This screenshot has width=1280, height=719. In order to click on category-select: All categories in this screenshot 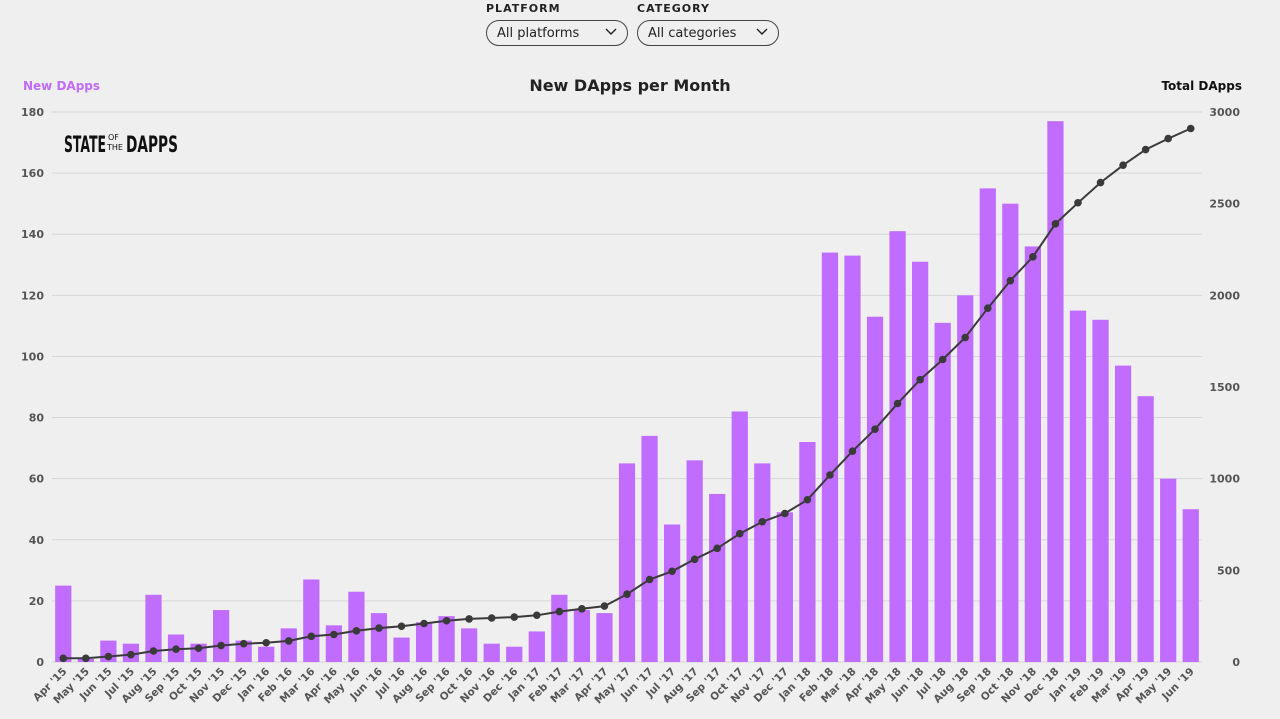, I will do `click(708, 33)`.